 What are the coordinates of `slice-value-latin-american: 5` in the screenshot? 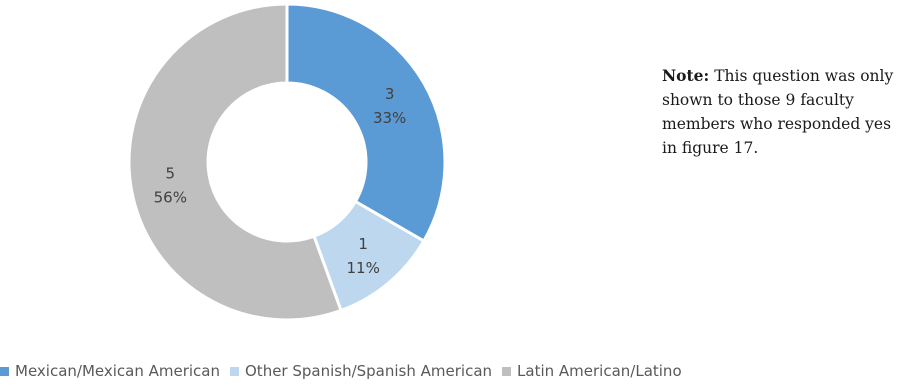 It's located at (171, 174).